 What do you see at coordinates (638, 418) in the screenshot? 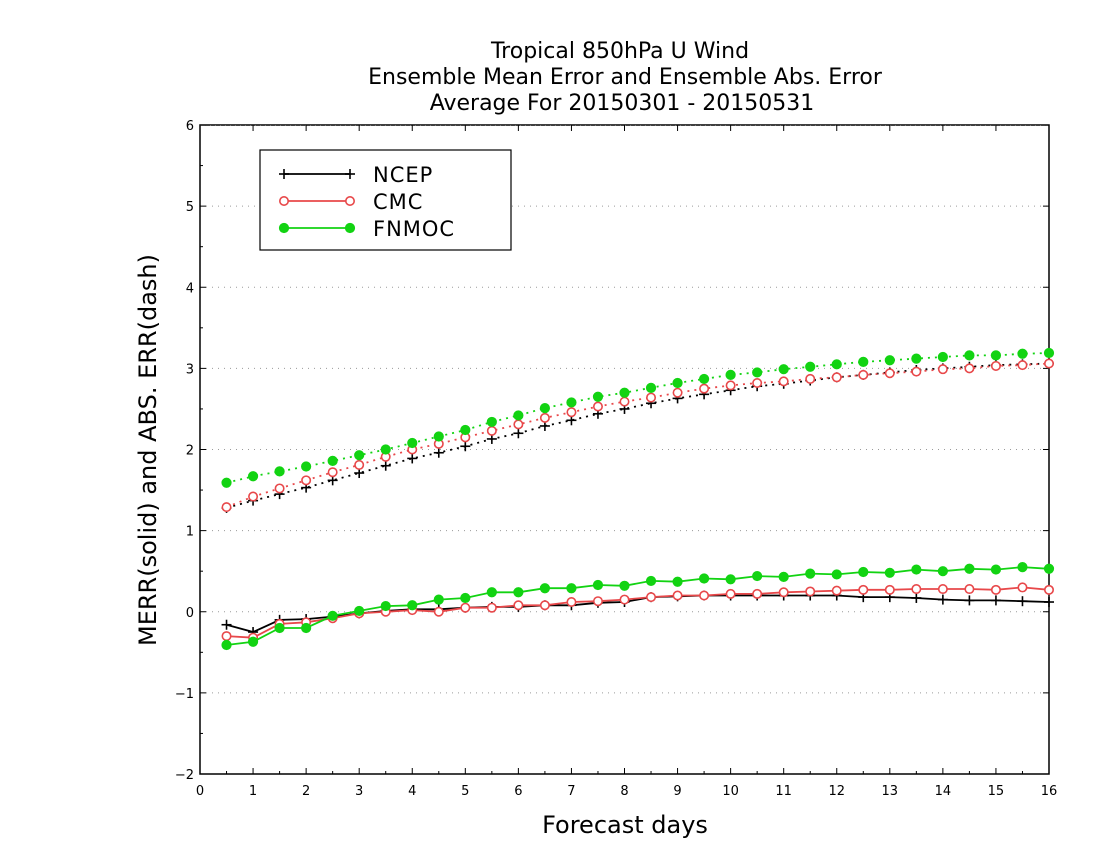
I see `fnmoc-abs-err-line` at bounding box center [638, 418].